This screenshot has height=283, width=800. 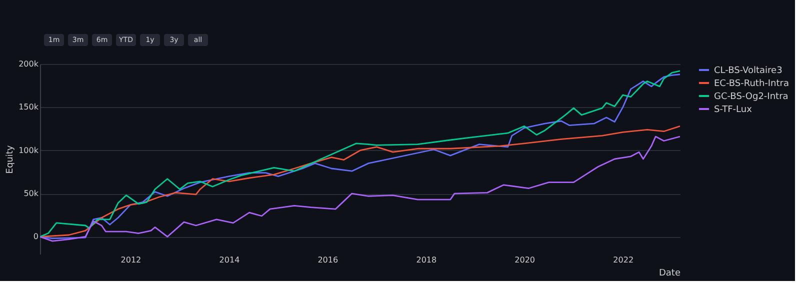 I want to click on y-tick-label: 150k, so click(x=28, y=107).